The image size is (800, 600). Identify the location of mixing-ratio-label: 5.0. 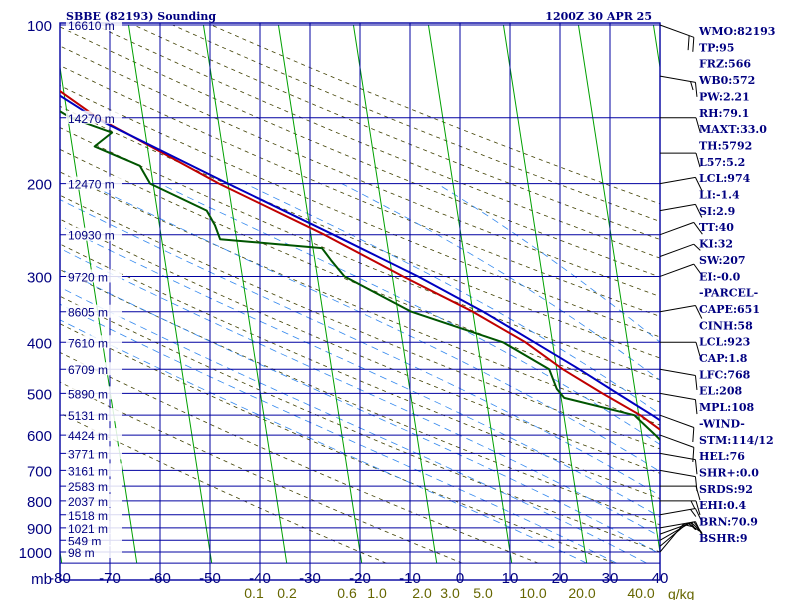
(483, 592).